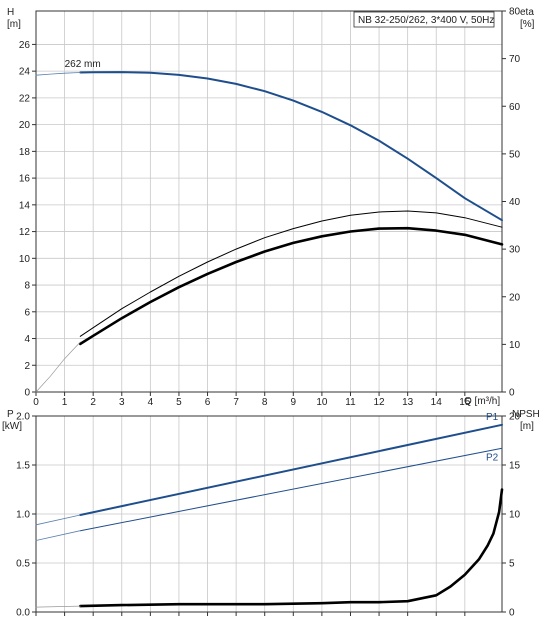  What do you see at coordinates (294, 402) in the screenshot?
I see `x-tick-label: 9` at bounding box center [294, 402].